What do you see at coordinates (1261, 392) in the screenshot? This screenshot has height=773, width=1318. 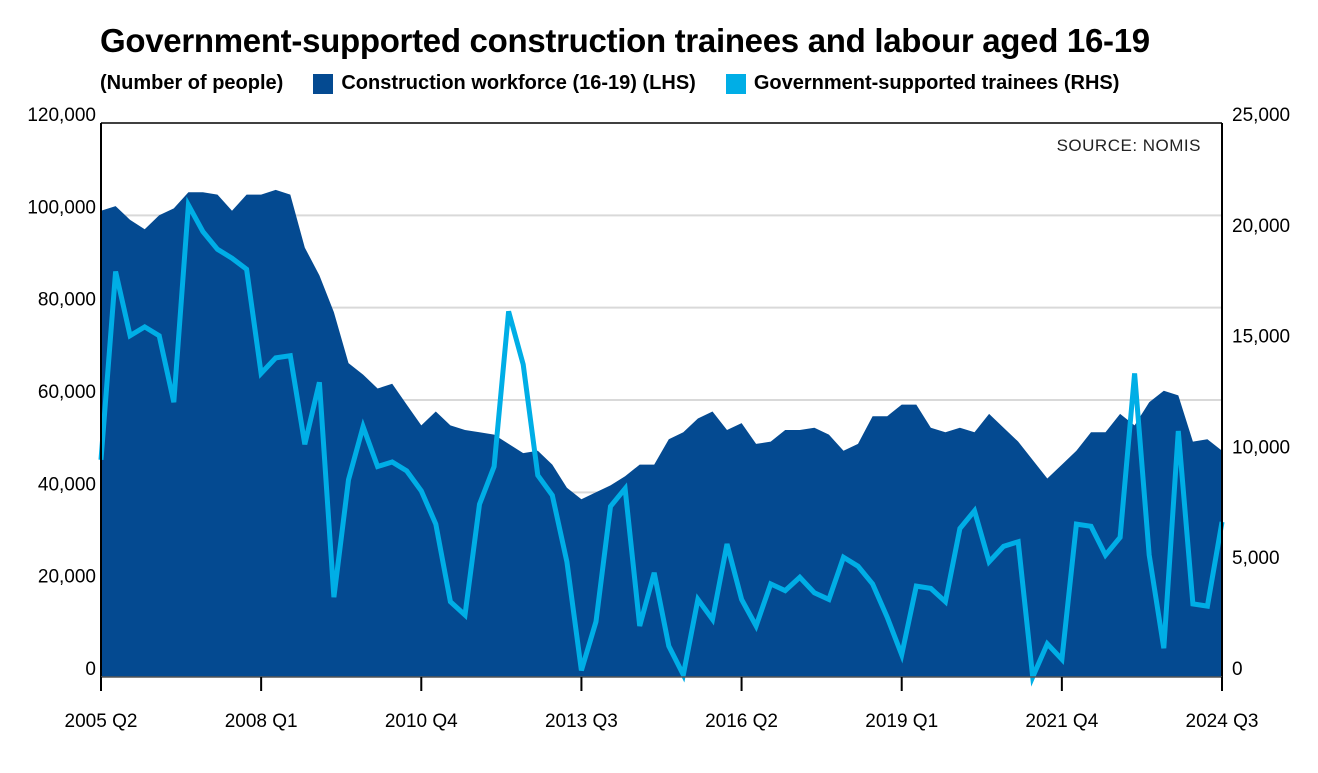 I see `y-axis-right: 0 5,000 10,000 15,000 20,000 25,000` at bounding box center [1261, 392].